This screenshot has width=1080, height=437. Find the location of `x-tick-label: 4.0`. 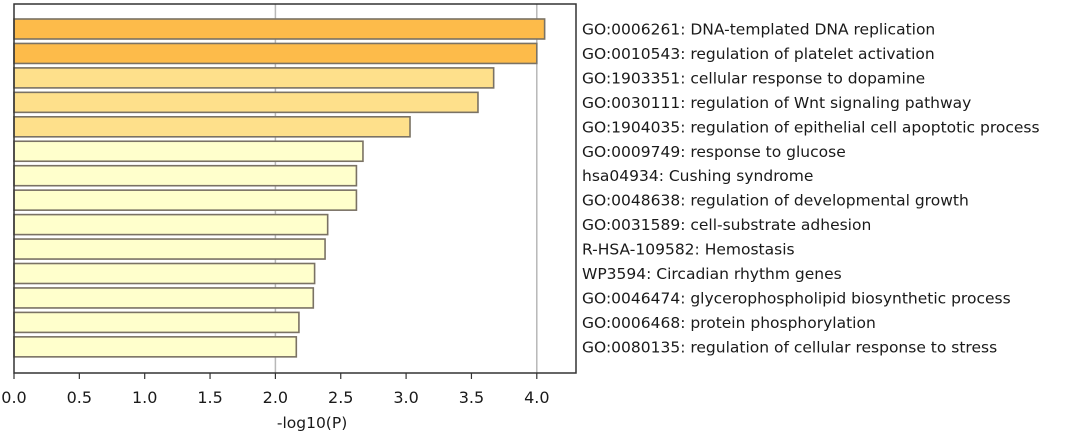

x-tick-label: 4.0 is located at coordinates (536, 397).